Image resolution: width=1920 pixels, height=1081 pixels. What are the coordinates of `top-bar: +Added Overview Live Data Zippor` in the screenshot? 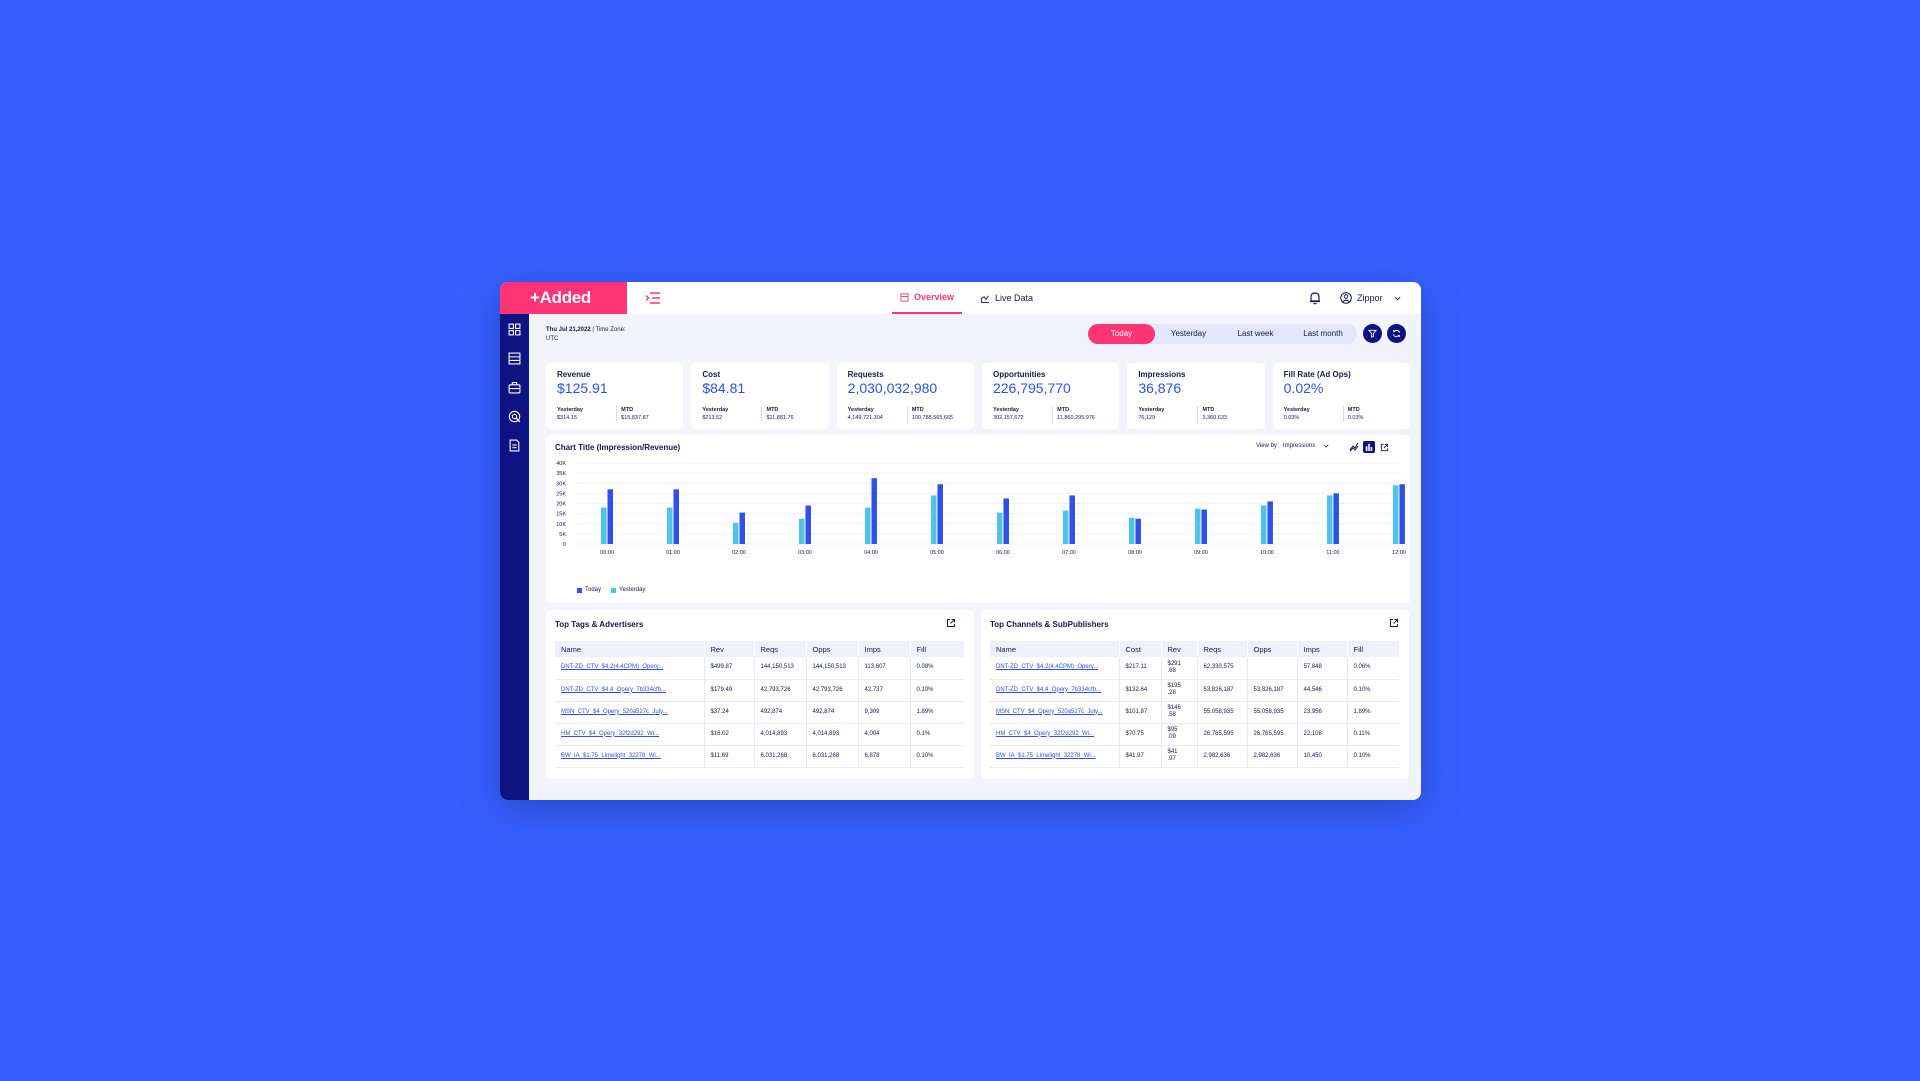 It's located at (960, 298).